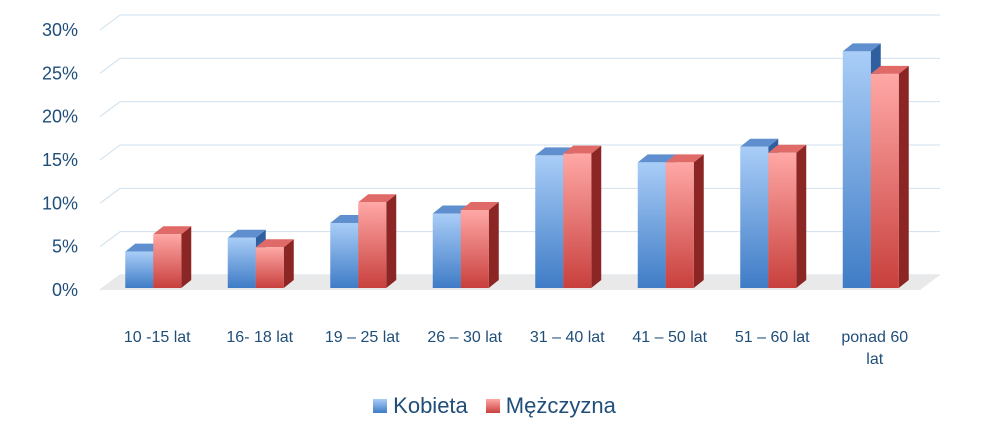 Image resolution: width=989 pixels, height=438 pixels. Describe the element at coordinates (380, 406) in the screenshot. I see `legend-swatch-kobieta` at that location.